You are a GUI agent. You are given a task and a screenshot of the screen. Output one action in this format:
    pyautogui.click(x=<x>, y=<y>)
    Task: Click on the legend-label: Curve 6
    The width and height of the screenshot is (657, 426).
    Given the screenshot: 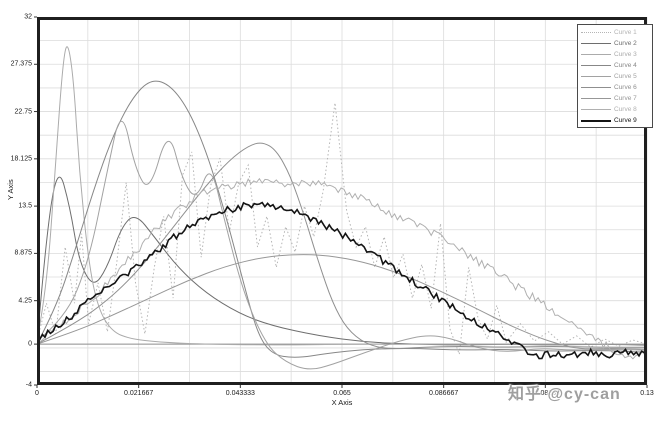 What is the action you would take?
    pyautogui.click(x=625, y=87)
    